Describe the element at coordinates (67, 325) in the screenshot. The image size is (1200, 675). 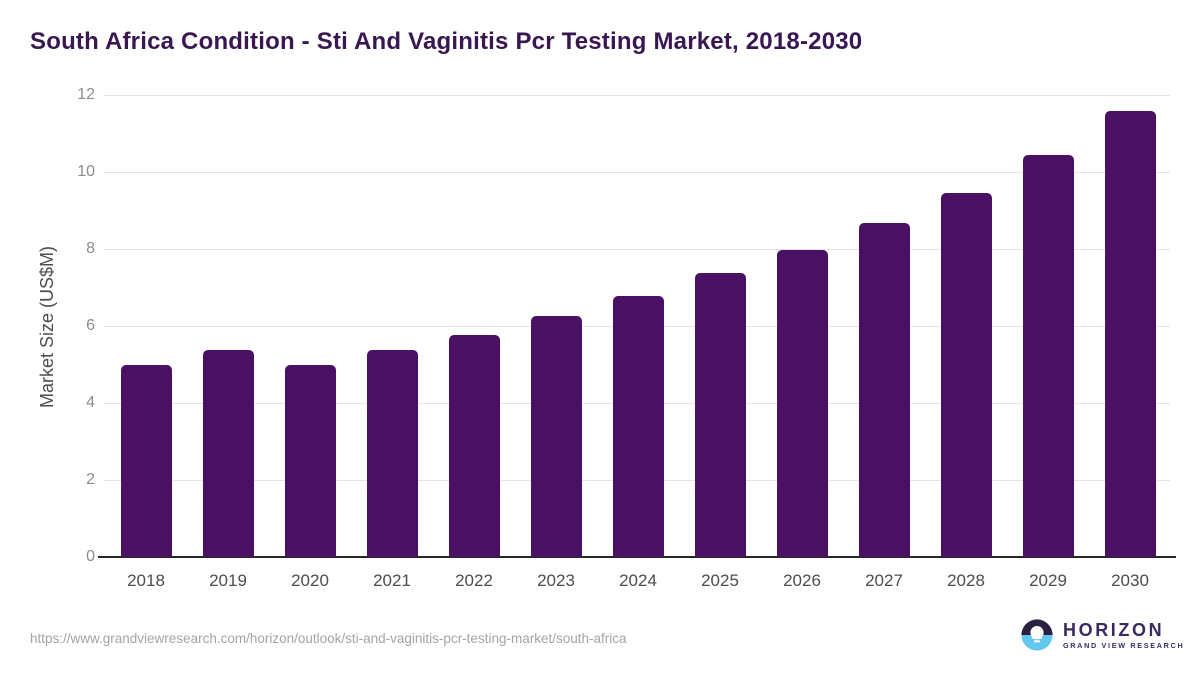
I see `y-axis-ticks: 0 2 4 6 8 10 12` at that location.